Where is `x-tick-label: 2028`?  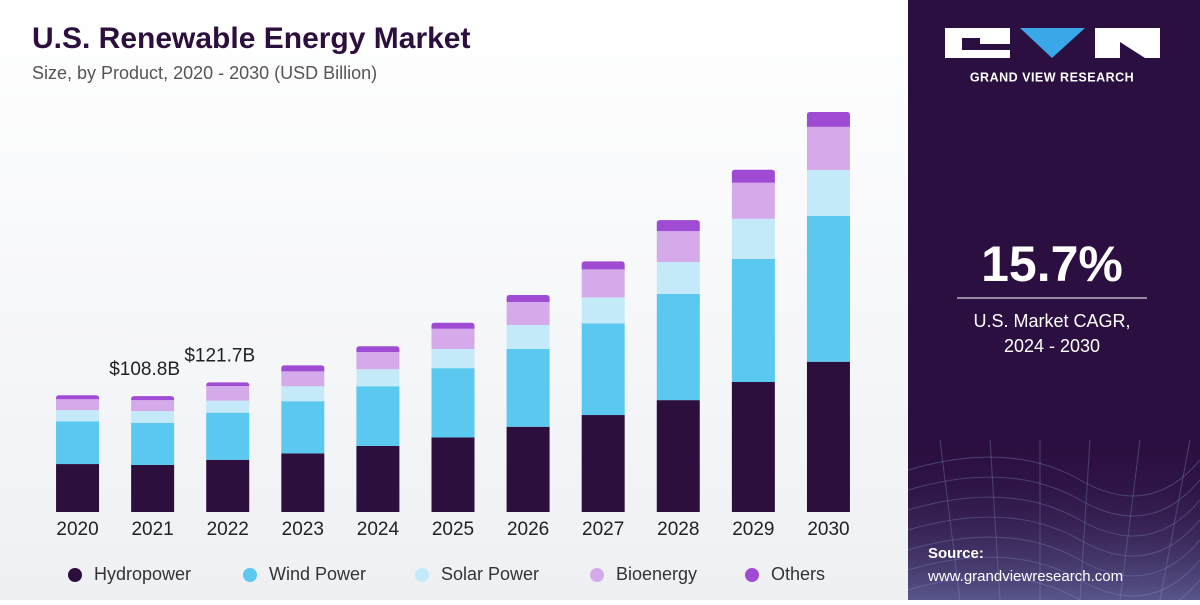
x-tick-label: 2028 is located at coordinates (678, 529).